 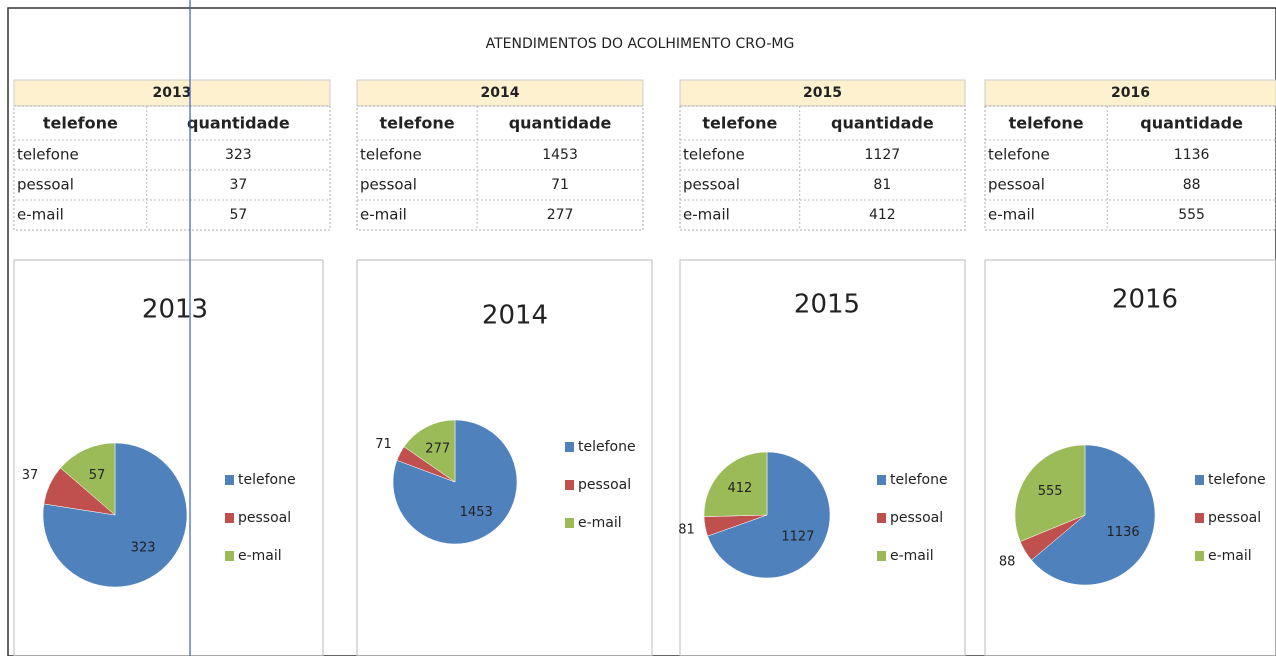 What do you see at coordinates (827, 305) in the screenshot?
I see `chart-title: 2015` at bounding box center [827, 305].